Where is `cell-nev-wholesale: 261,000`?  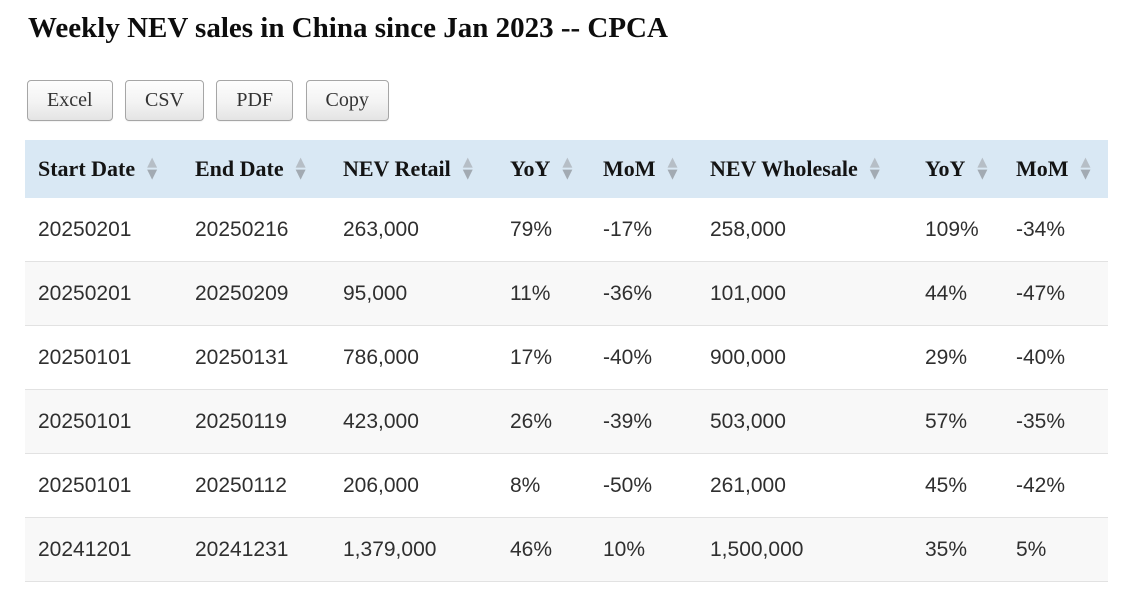 cell-nev-wholesale: 261,000 is located at coordinates (804, 485).